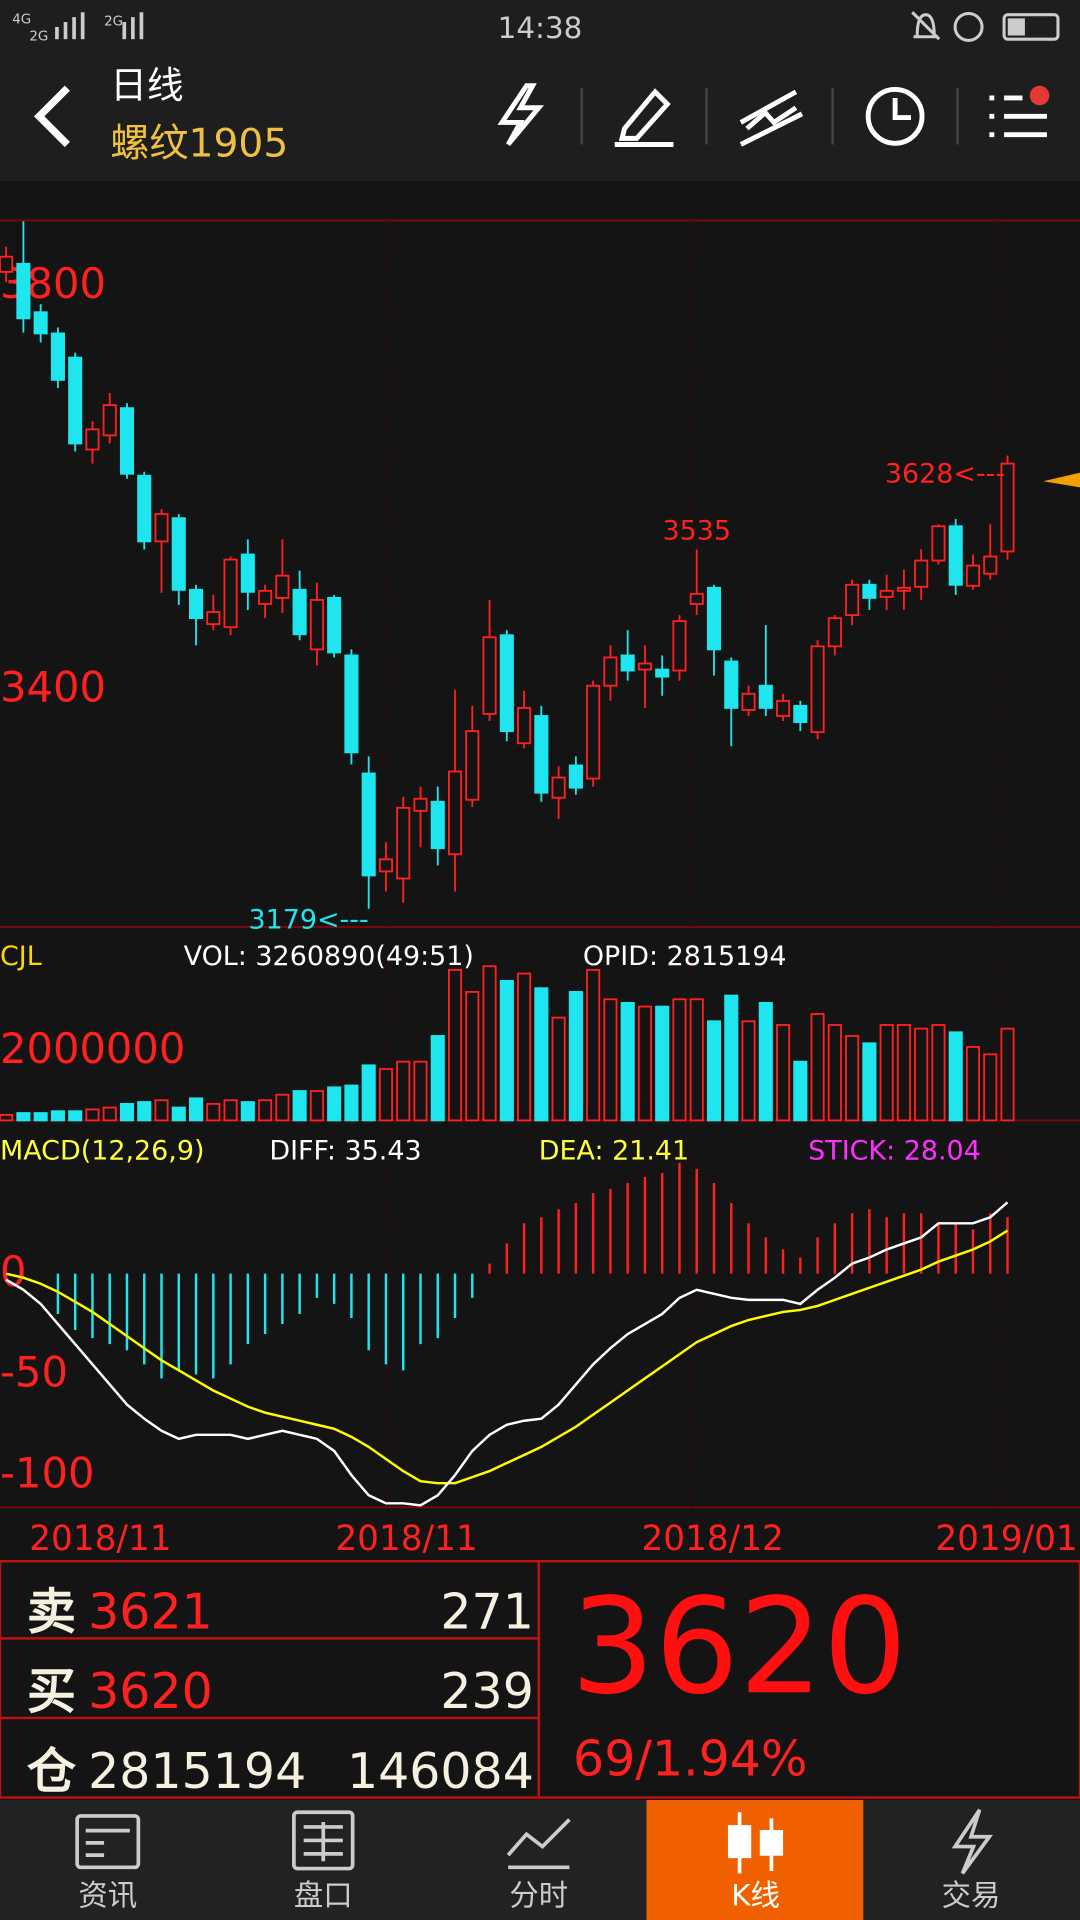  Describe the element at coordinates (21, 956) in the screenshot. I see `volume-label: CJL` at that location.